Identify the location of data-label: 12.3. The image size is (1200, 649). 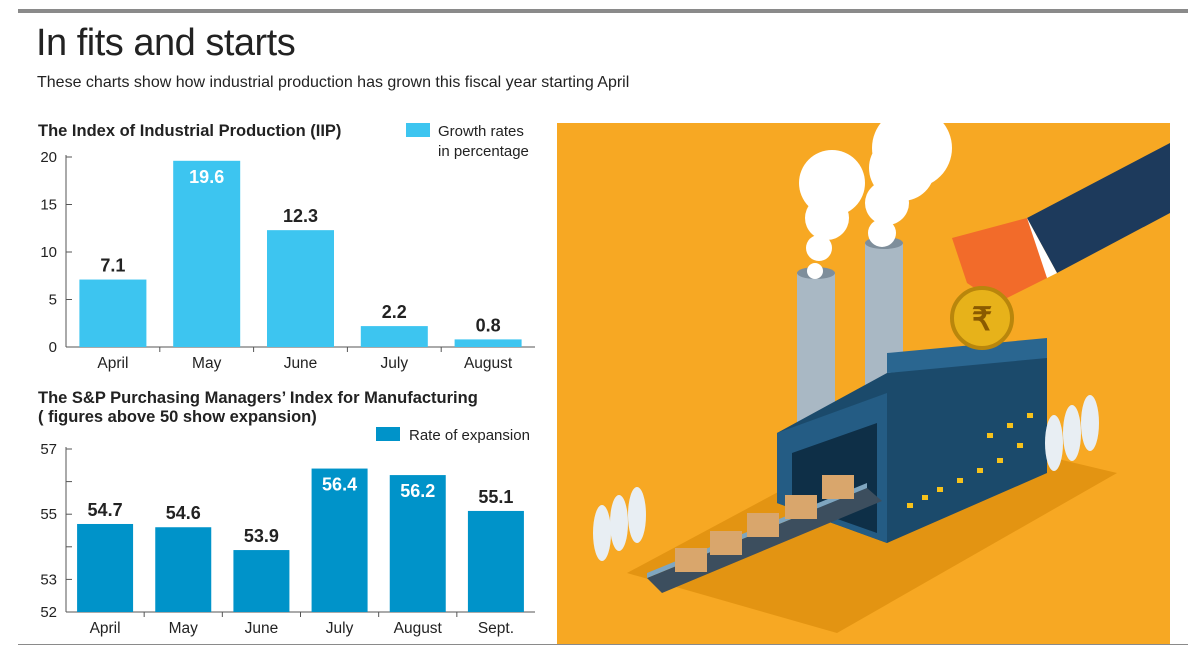
(300, 216).